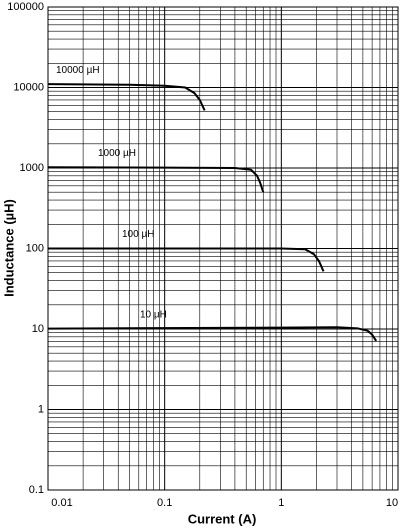 This screenshot has width=400, height=531. Describe the element at coordinates (38, 329) in the screenshot. I see `y-tick-label: 10` at that location.